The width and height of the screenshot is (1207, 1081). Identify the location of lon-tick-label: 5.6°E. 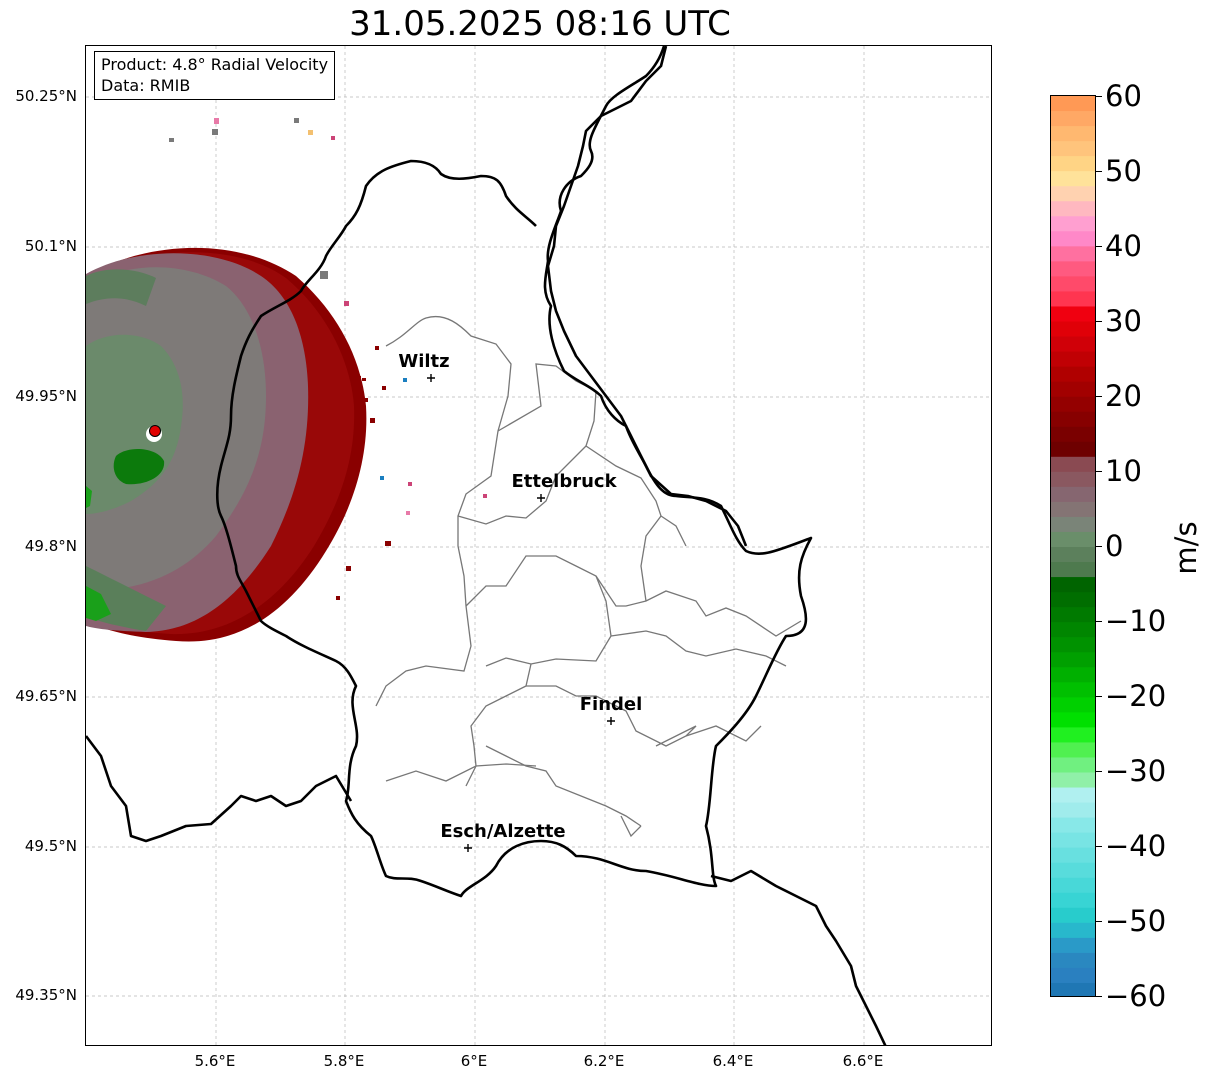
(215, 1061).